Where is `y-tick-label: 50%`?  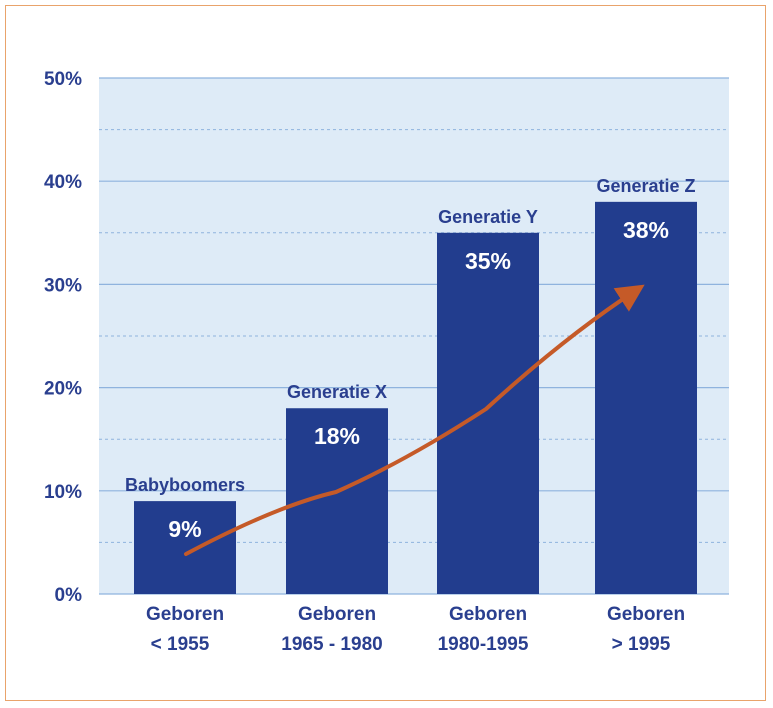 y-tick-label: 50% is located at coordinates (63, 79).